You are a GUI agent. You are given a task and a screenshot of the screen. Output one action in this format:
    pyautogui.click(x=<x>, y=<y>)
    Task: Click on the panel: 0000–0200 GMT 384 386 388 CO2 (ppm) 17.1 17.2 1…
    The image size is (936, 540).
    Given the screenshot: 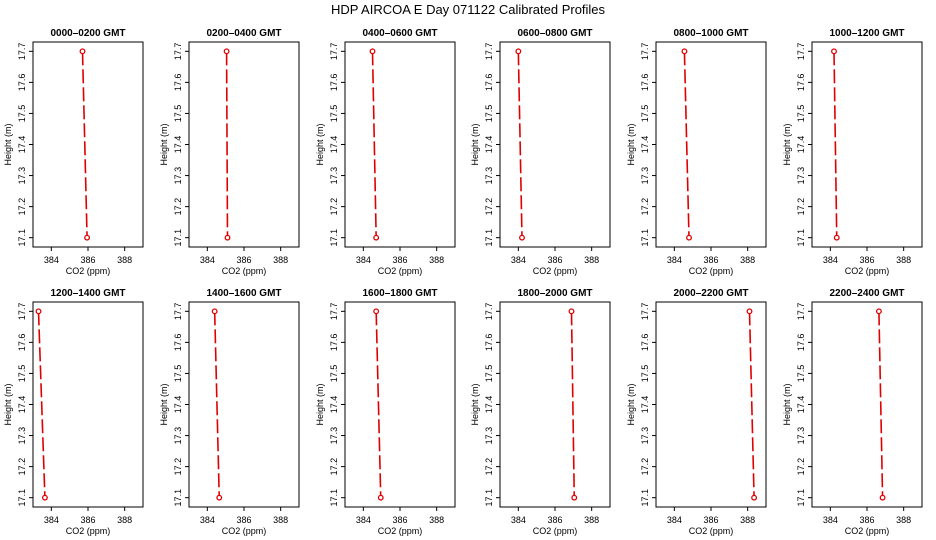 What is the action you would take?
    pyautogui.click(x=73, y=152)
    